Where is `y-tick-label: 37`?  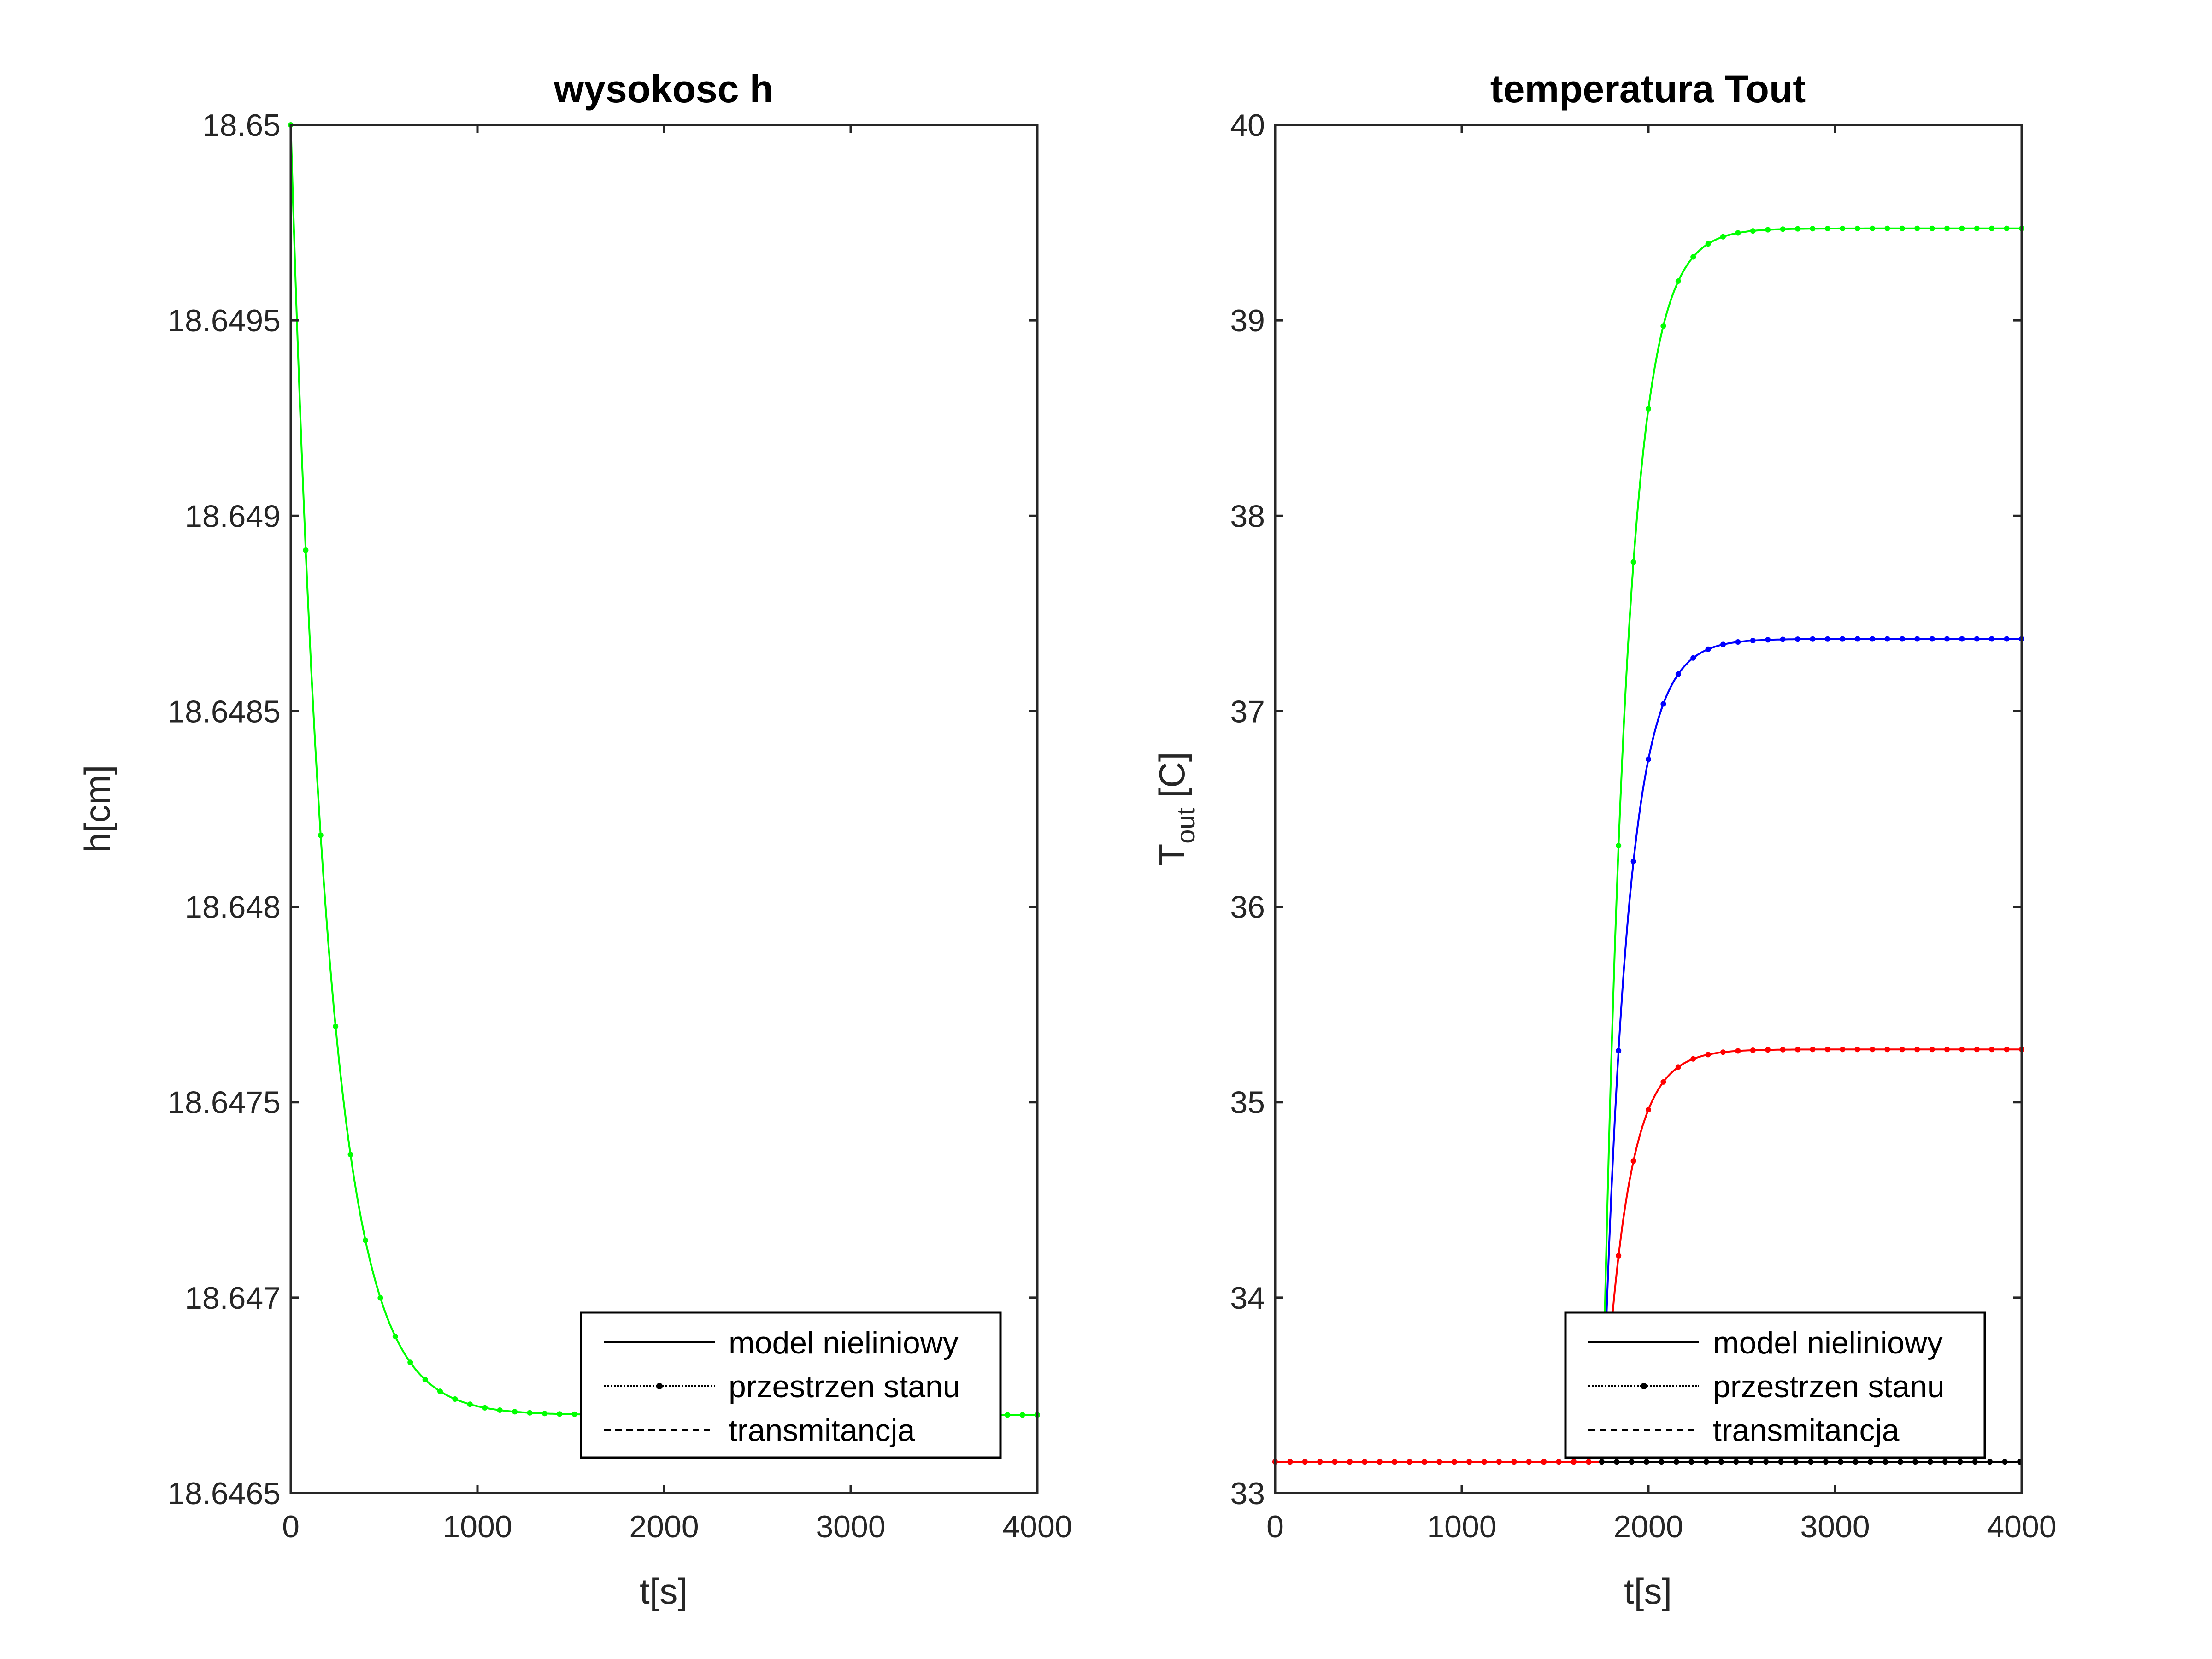
y-tick-label: 37 is located at coordinates (1247, 711).